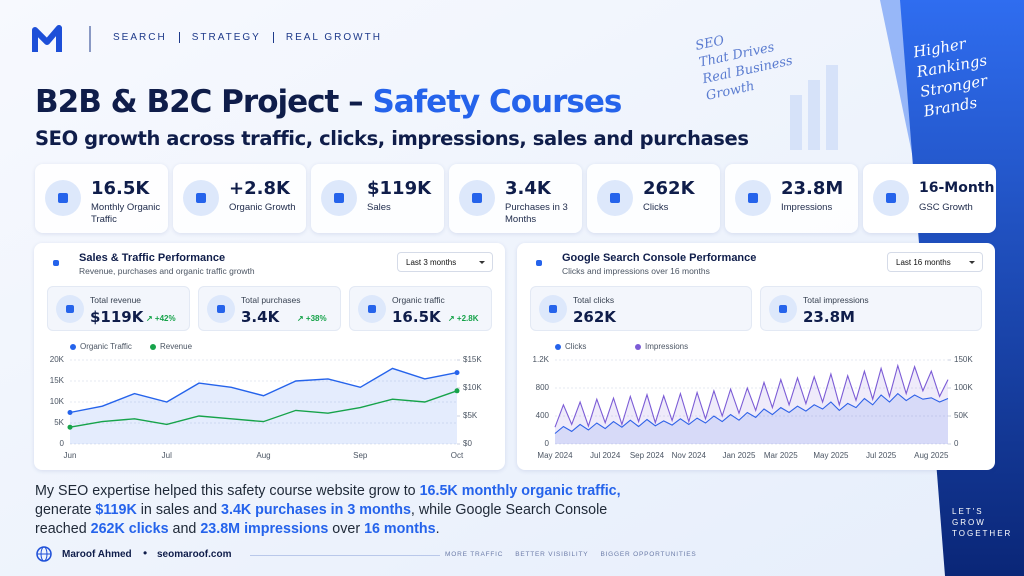  What do you see at coordinates (416, 317) in the screenshot?
I see `metric-value: 16.5K` at bounding box center [416, 317].